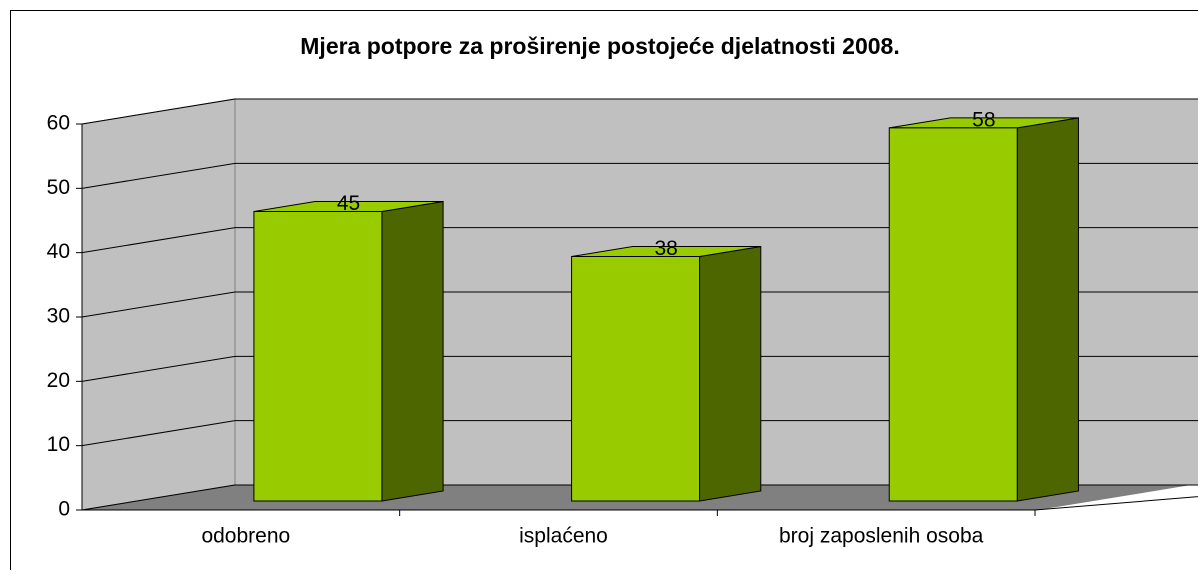 Image resolution: width=1198 pixels, height=575 pixels. Describe the element at coordinates (666, 248) in the screenshot. I see `value-label: 38` at that location.